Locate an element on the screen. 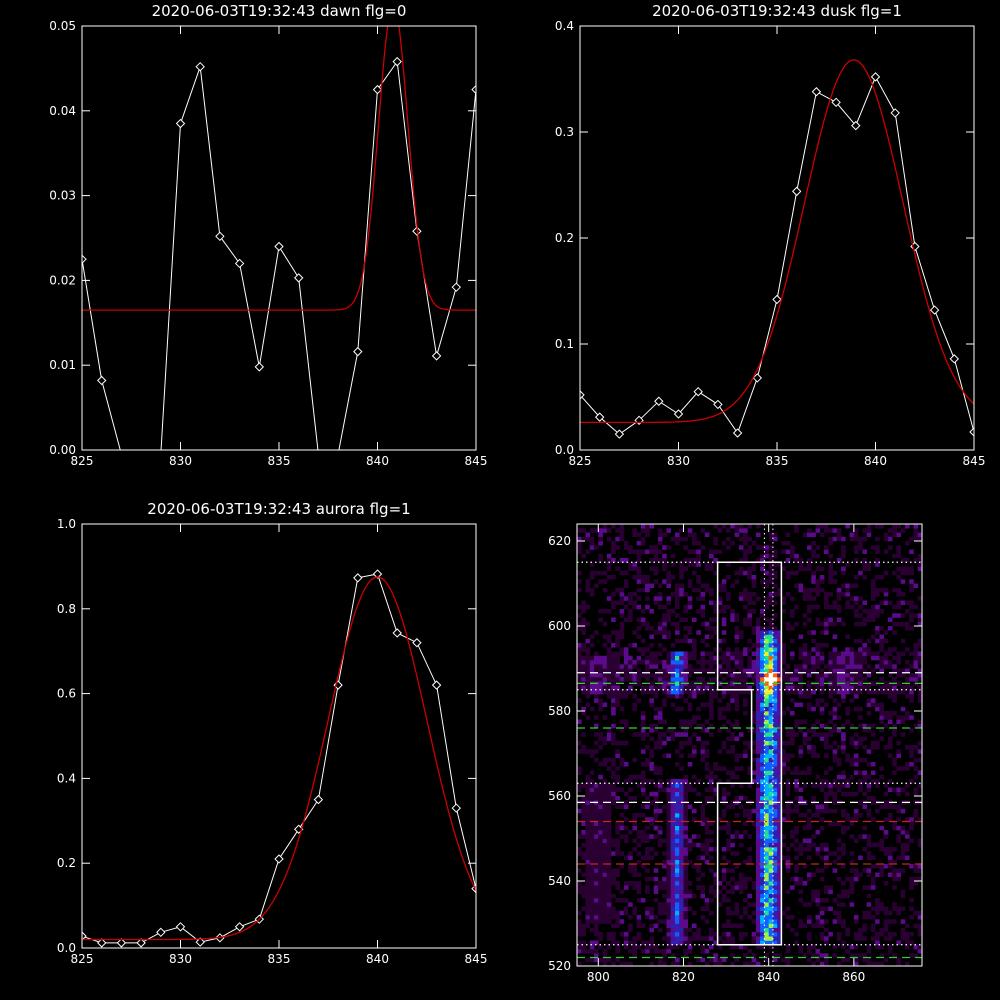 Image resolution: width=1000 pixels, height=1000 pixels. y-tick-label: 620 is located at coordinates (559, 541).